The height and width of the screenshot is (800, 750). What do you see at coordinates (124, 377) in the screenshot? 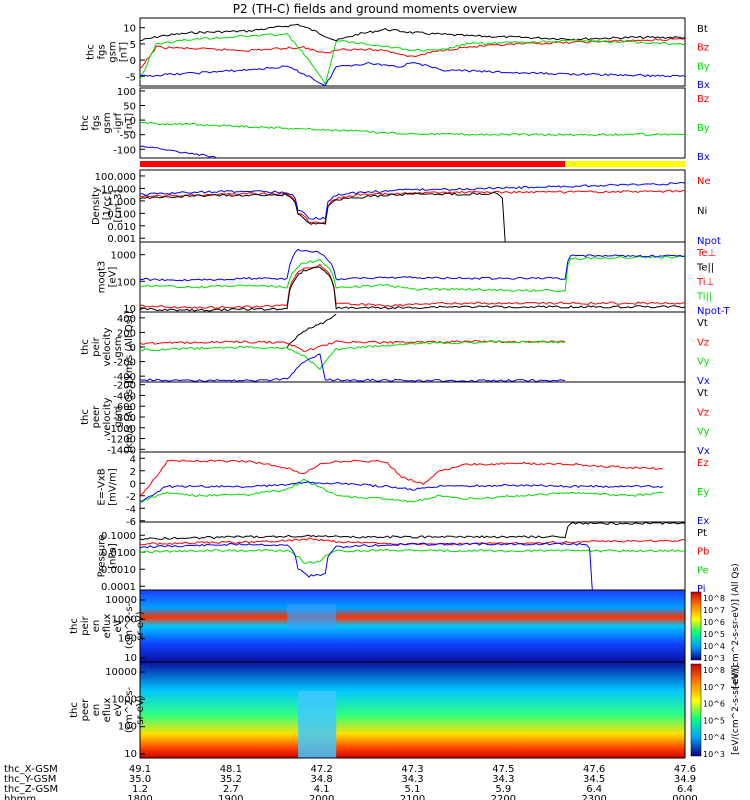
I see `panel-5-ytick-4: -400` at bounding box center [124, 377].